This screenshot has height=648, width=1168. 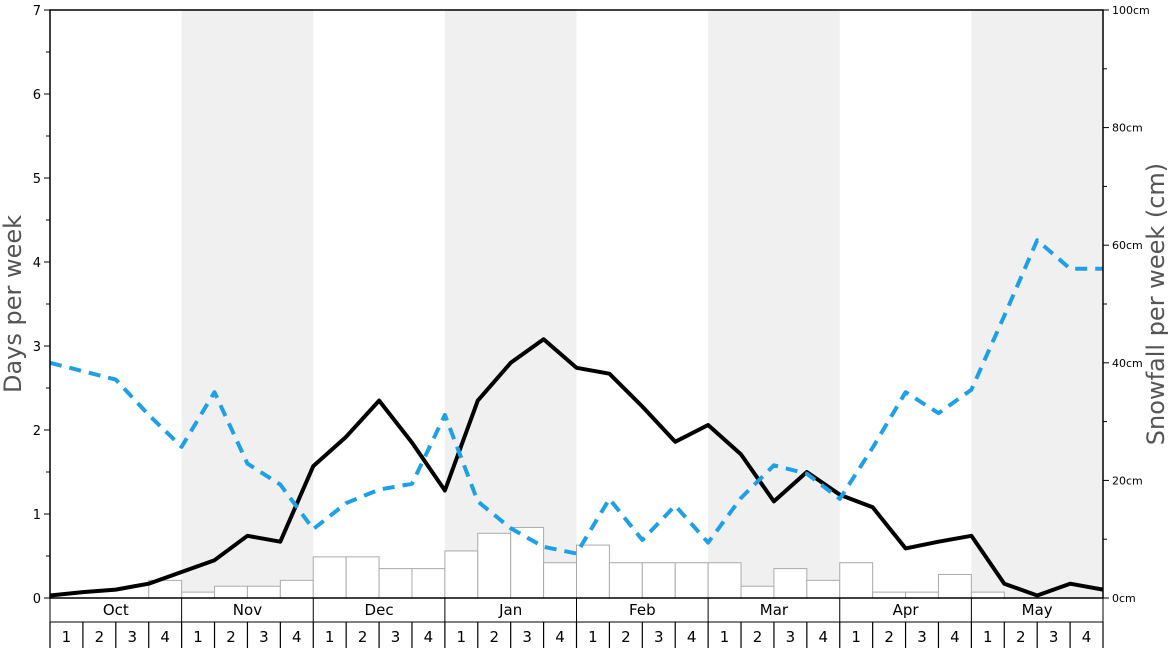 What do you see at coordinates (1037, 610) in the screenshot?
I see `month-label: May` at bounding box center [1037, 610].